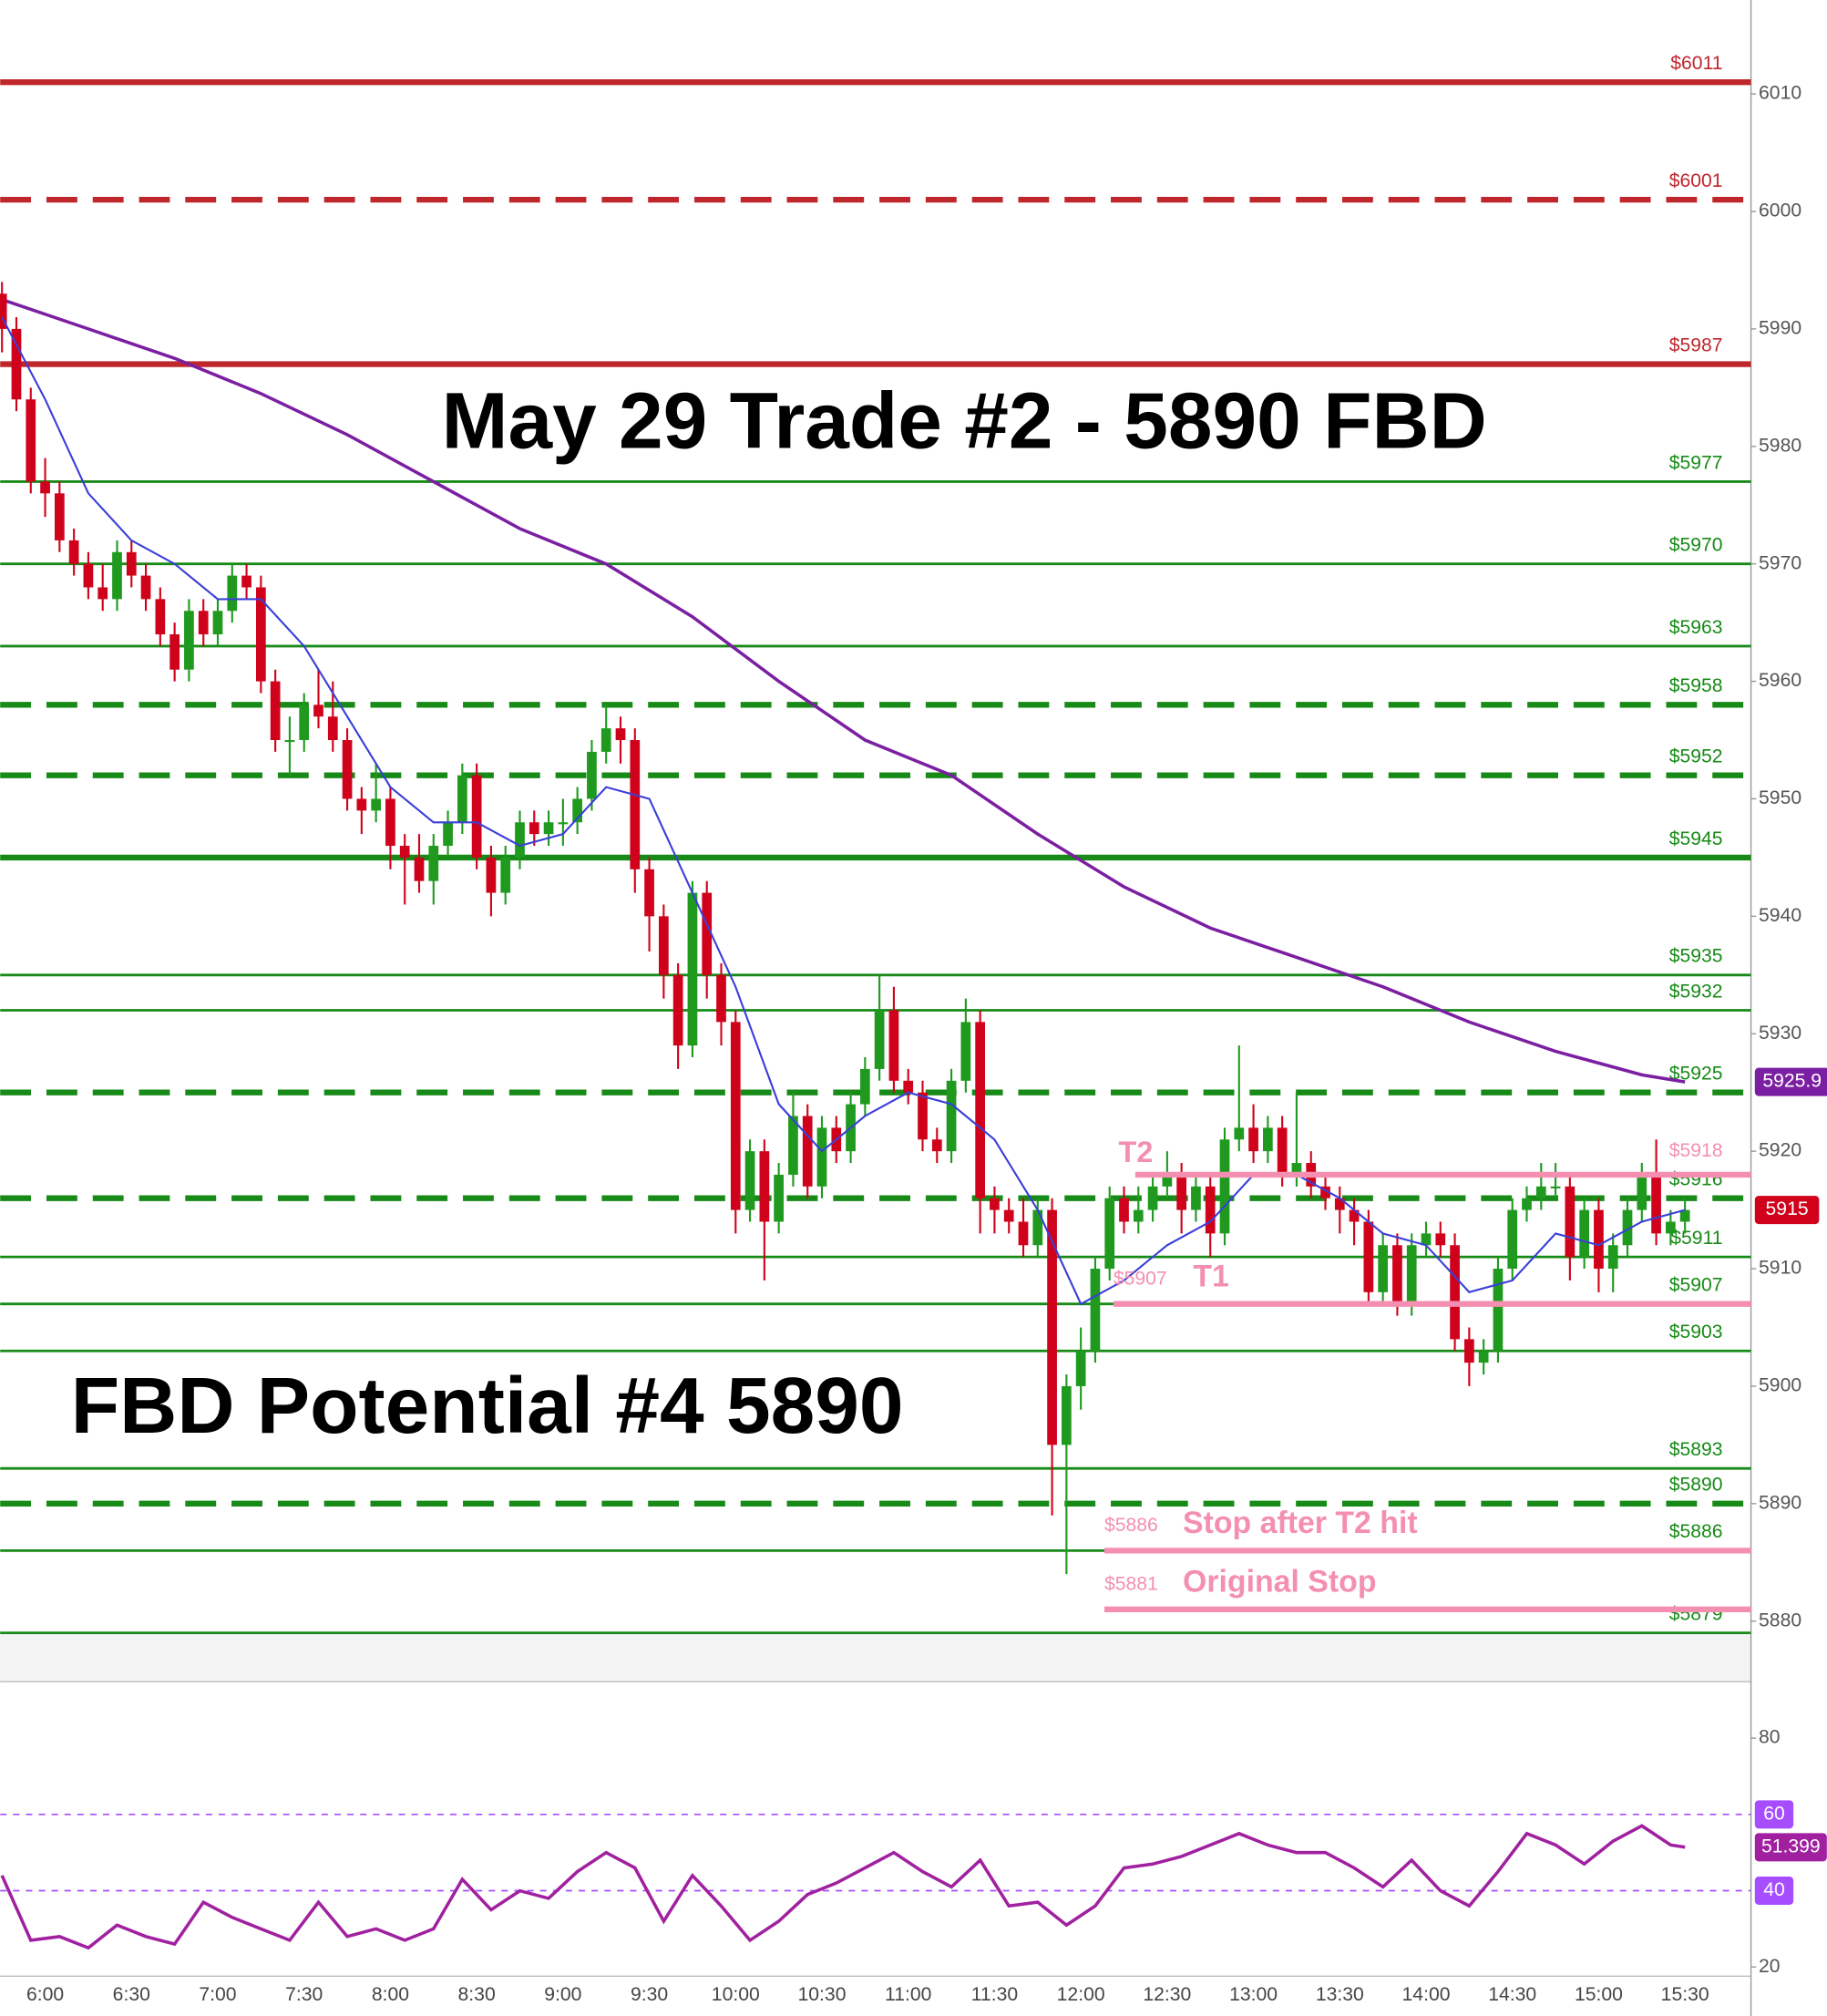 This screenshot has height=2016, width=1827. I want to click on y-tick-label: 5880, so click(1780, 1620).